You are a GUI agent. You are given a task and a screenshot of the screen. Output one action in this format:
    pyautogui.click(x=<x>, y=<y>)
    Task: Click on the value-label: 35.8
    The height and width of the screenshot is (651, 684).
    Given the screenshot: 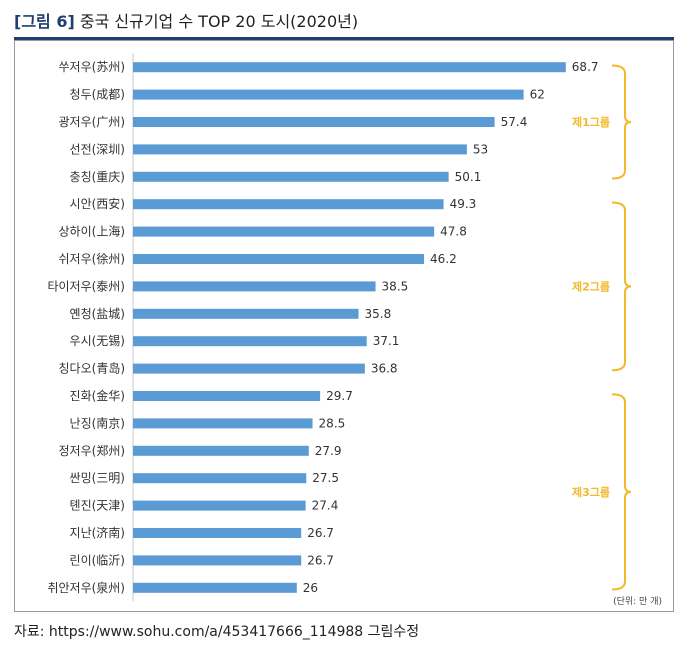 What is the action you would take?
    pyautogui.click(x=378, y=314)
    